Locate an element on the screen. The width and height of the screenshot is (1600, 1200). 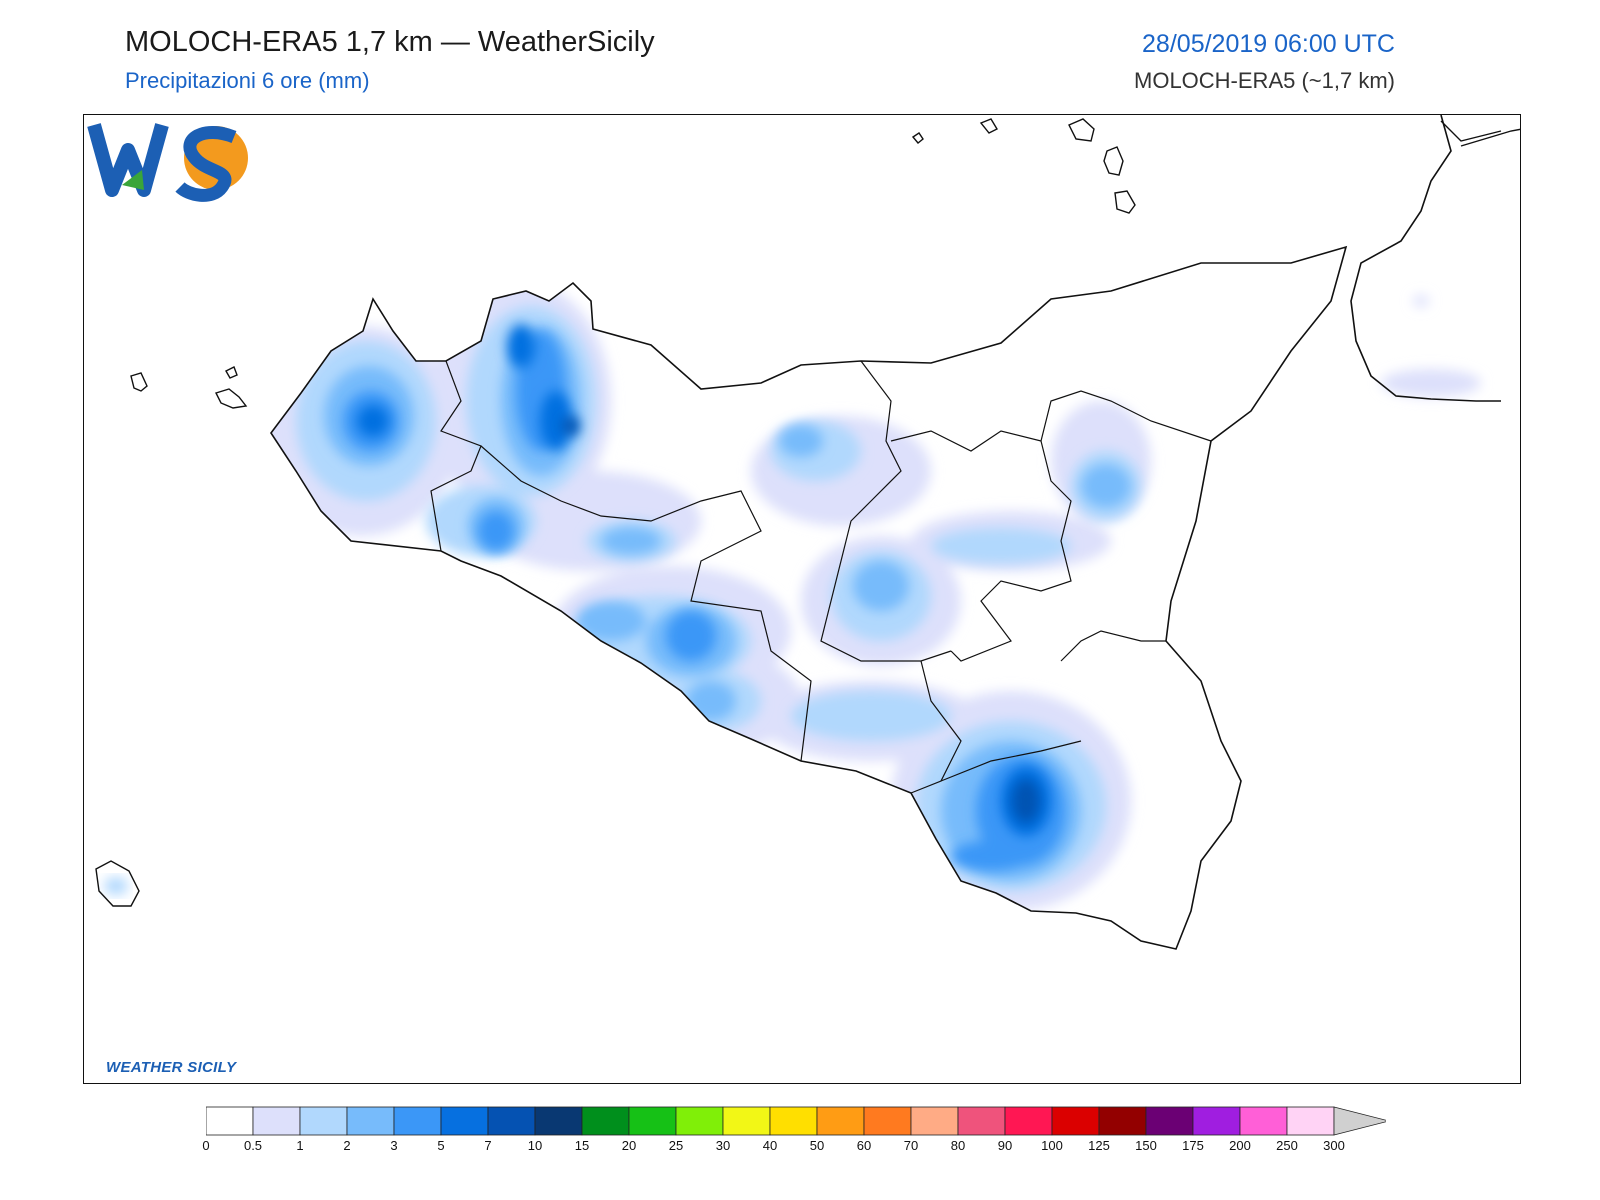
colorbar-tick-label: 5 is located at coordinates (441, 1145).